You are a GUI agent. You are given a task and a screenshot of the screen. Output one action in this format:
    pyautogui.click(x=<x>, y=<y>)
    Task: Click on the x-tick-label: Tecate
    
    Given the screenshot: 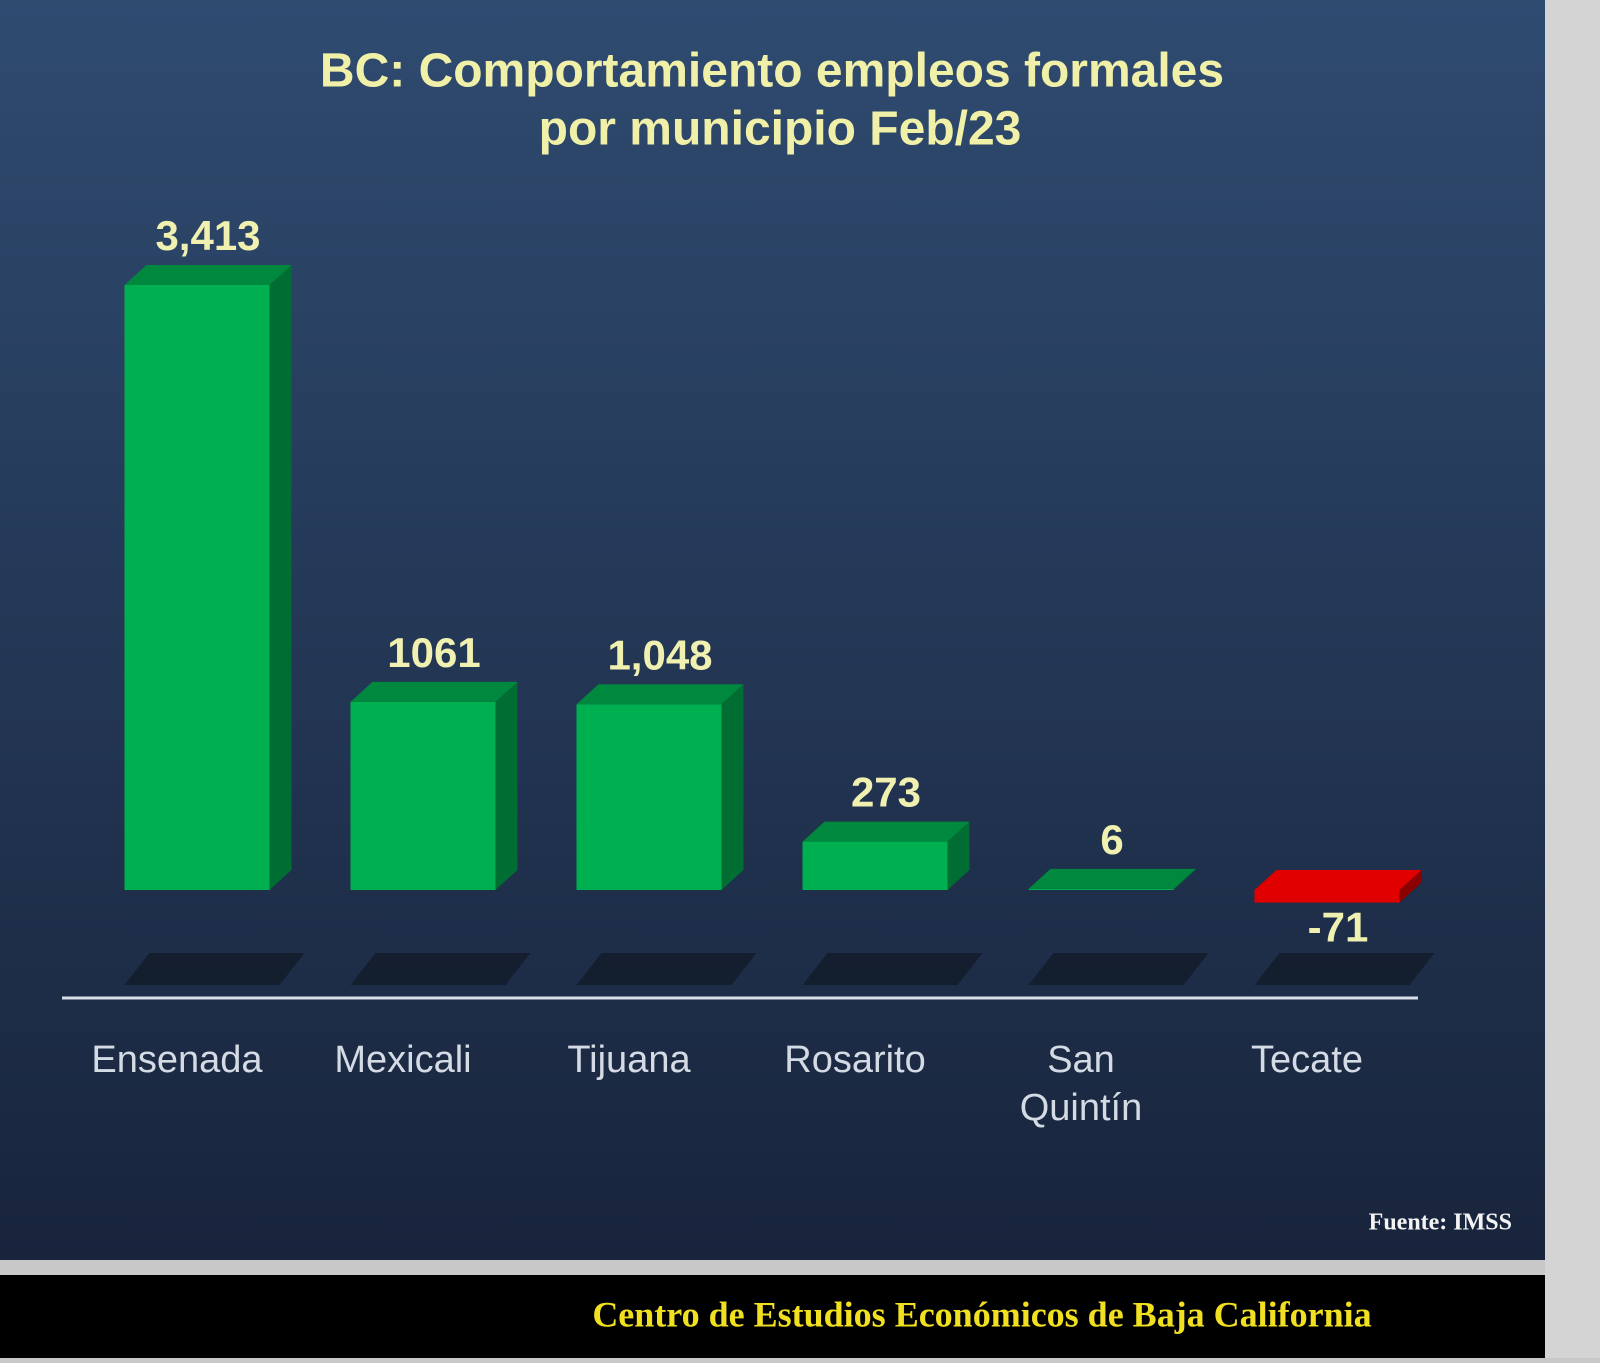 What is the action you would take?
    pyautogui.click(x=1307, y=1060)
    